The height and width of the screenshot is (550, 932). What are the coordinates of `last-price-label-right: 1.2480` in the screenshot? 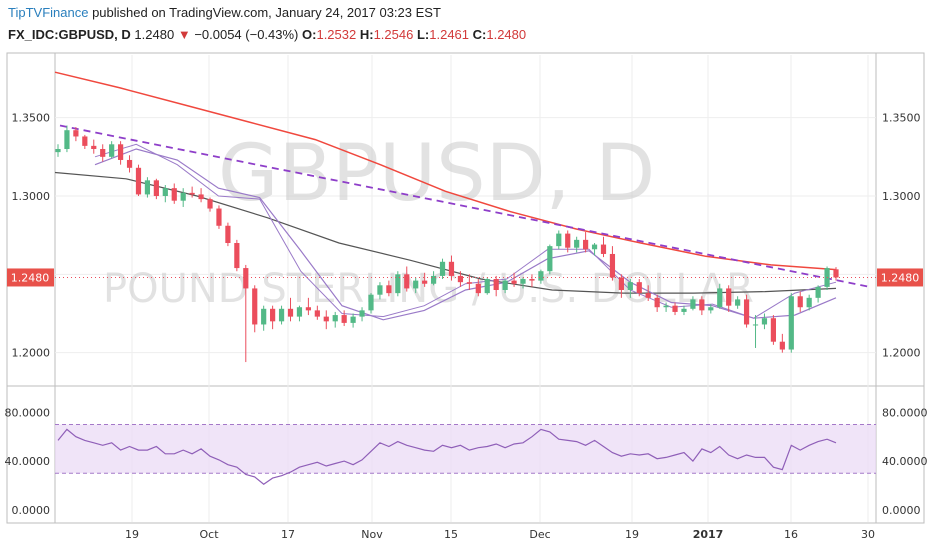 It's located at (900, 277).